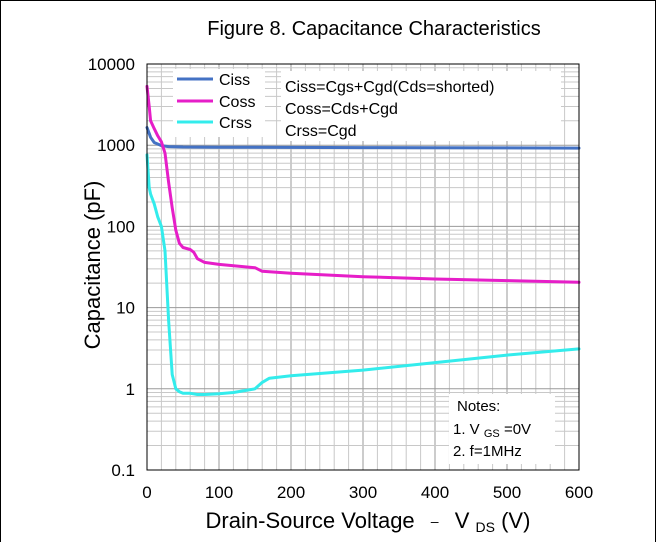  Describe the element at coordinates (121, 226) in the screenshot. I see `y-tick-label: 100` at that location.